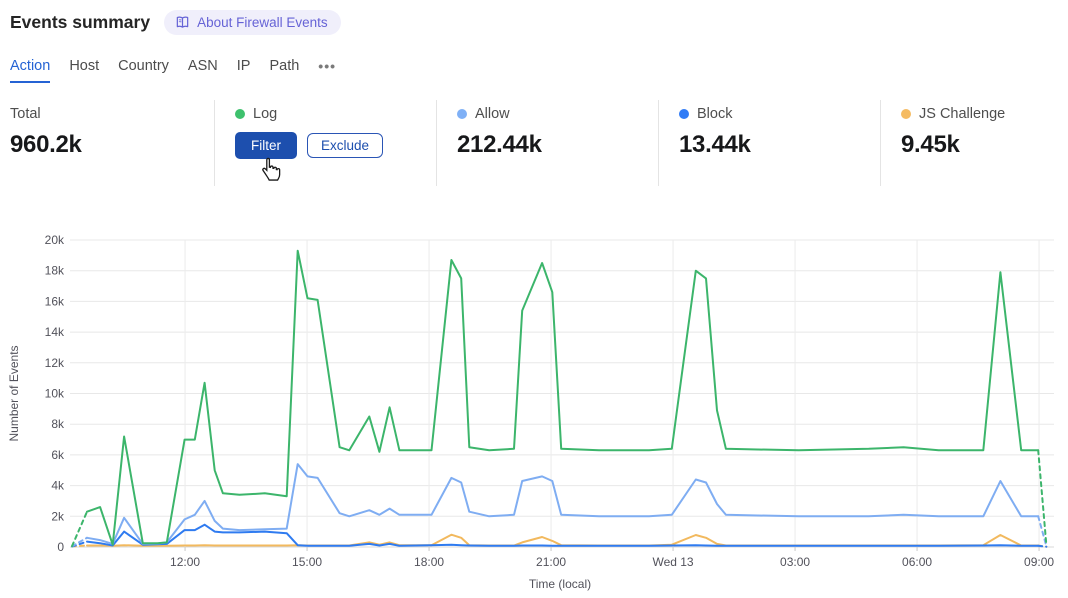  What do you see at coordinates (58, 455) in the screenshot?
I see `y-axis-tick-label: 6k` at bounding box center [58, 455].